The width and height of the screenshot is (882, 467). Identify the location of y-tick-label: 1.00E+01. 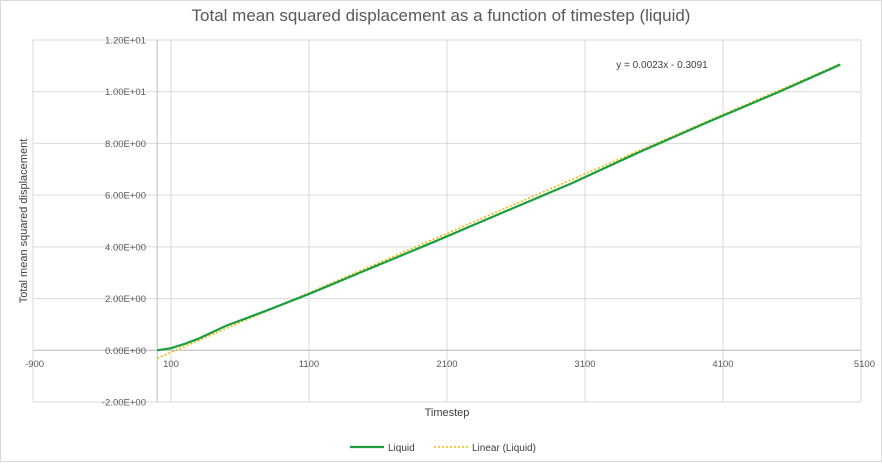
(125, 92).